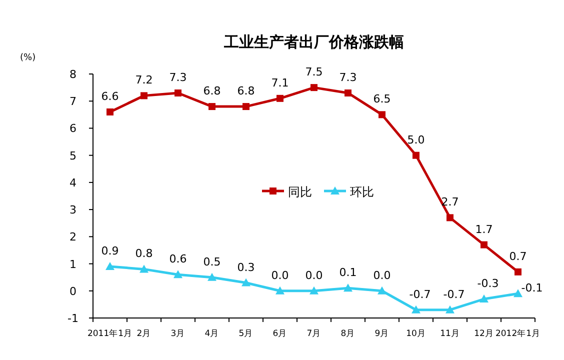 This screenshot has height=360, width=564. Describe the element at coordinates (73, 291) in the screenshot. I see `y-tick-label: 0` at that location.